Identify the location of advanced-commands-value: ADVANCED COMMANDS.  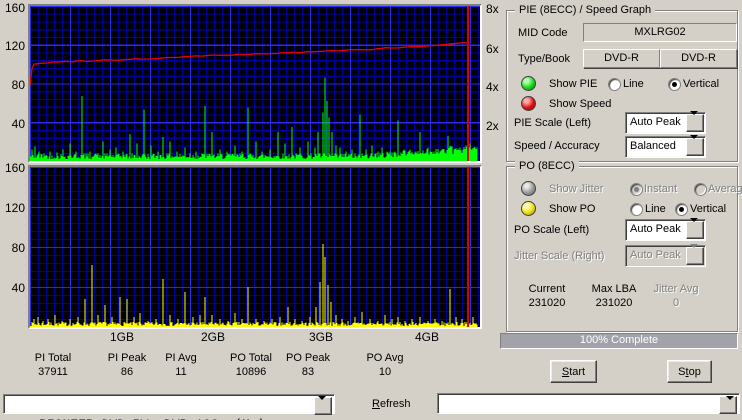
(604, 419).